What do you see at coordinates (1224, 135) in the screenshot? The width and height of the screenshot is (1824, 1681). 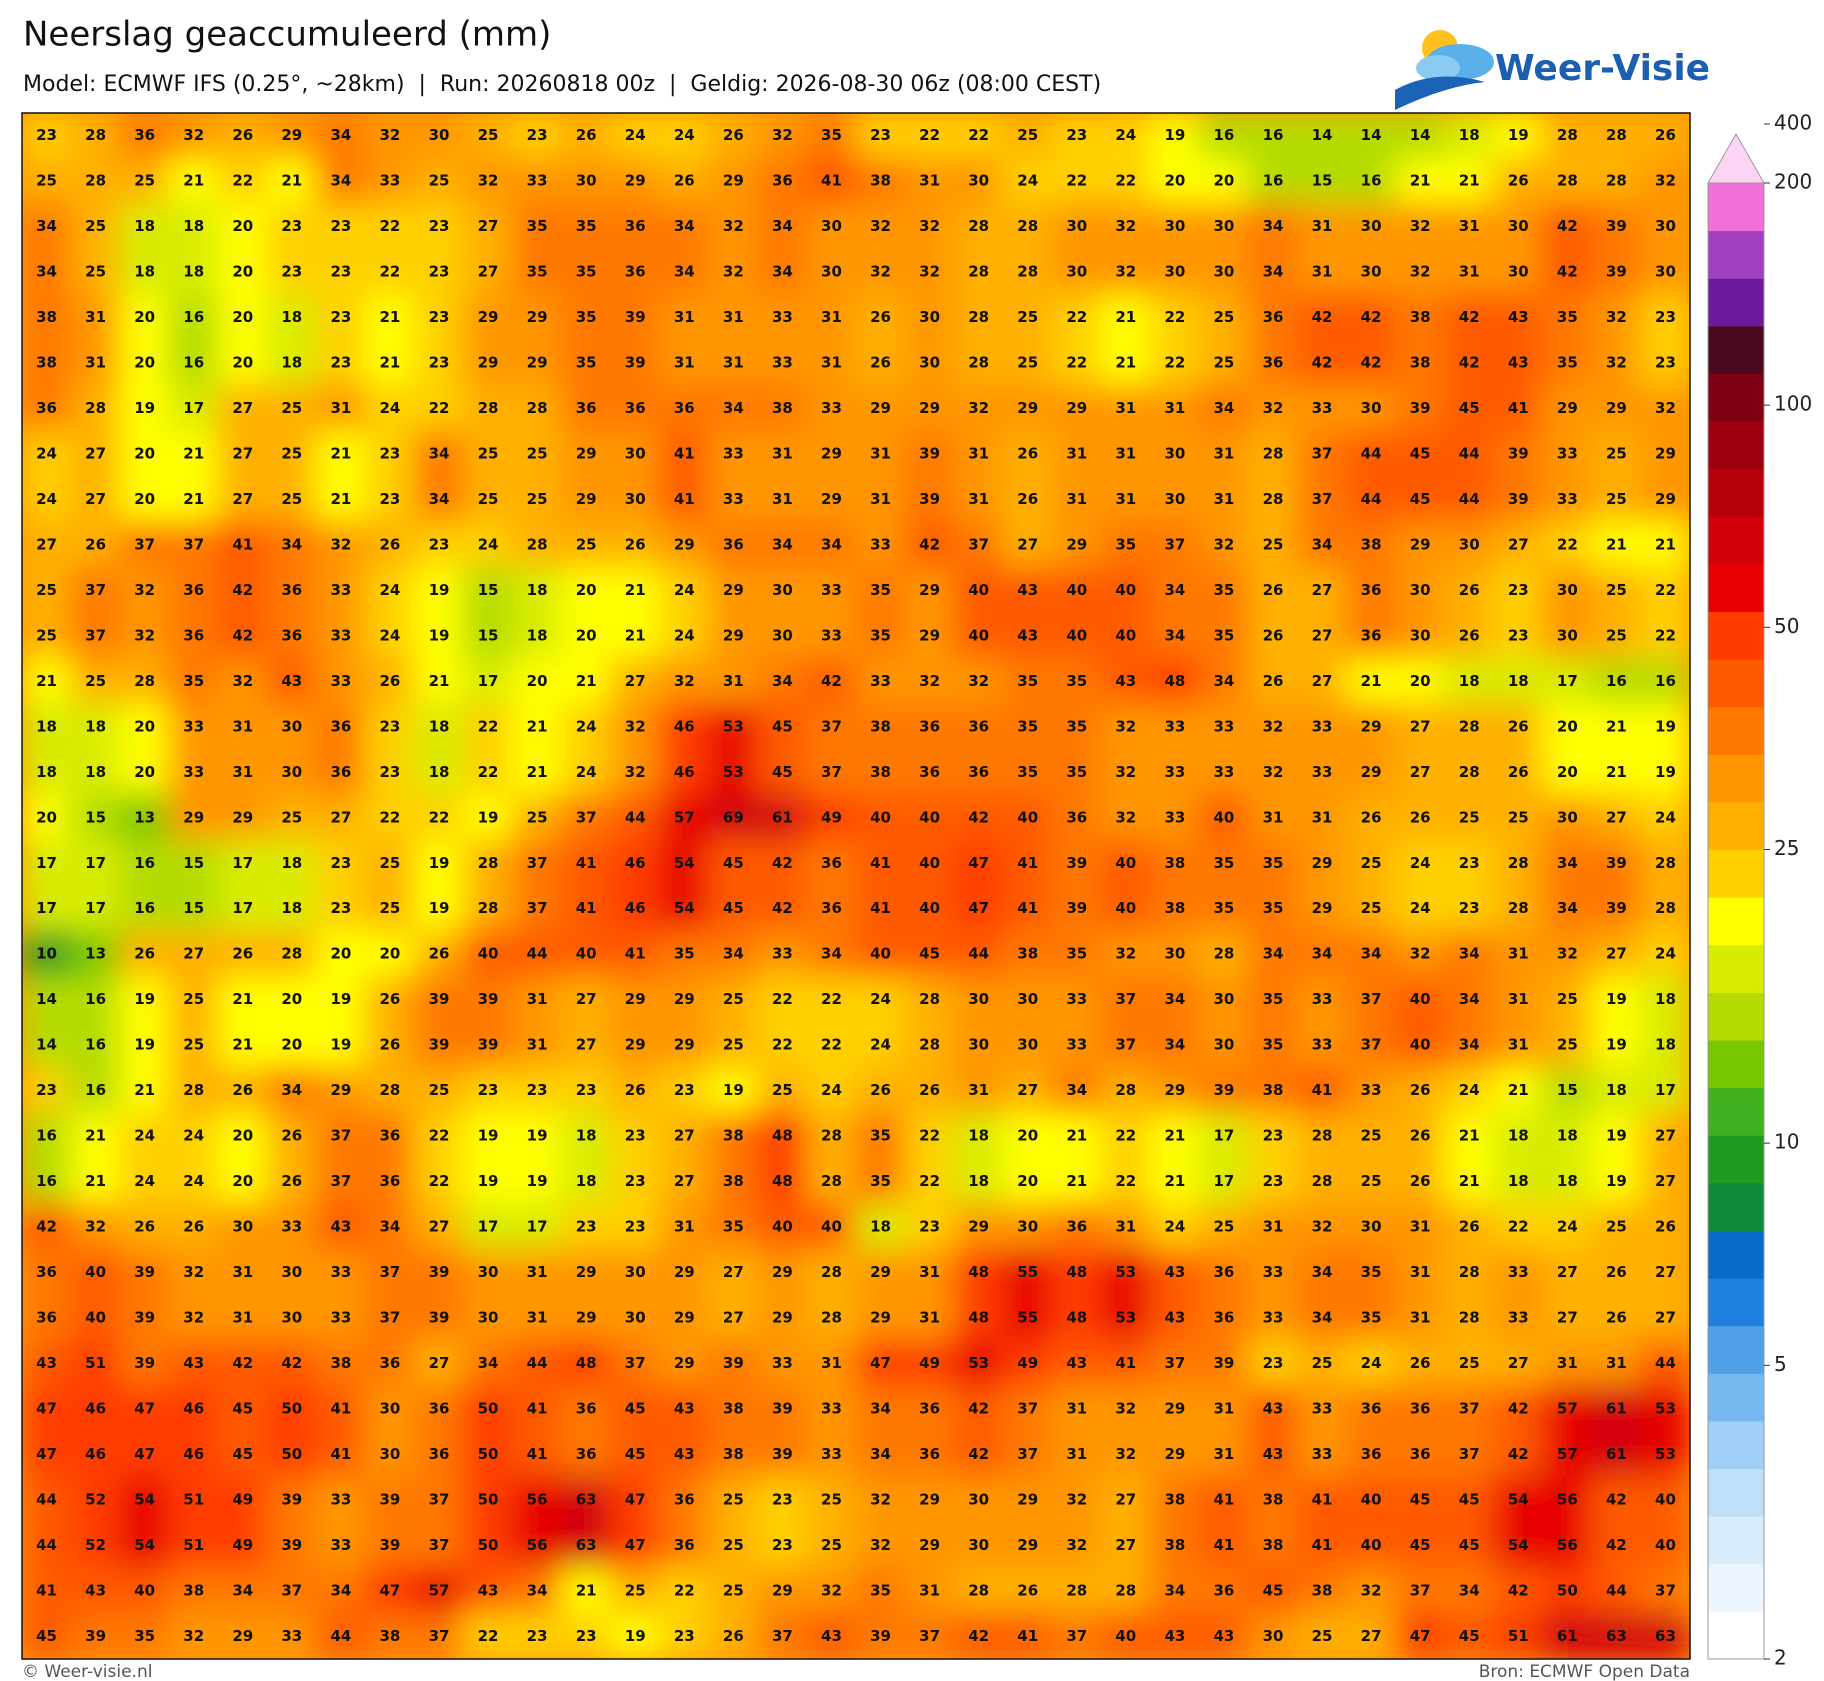 I see `cell-label: 16` at bounding box center [1224, 135].